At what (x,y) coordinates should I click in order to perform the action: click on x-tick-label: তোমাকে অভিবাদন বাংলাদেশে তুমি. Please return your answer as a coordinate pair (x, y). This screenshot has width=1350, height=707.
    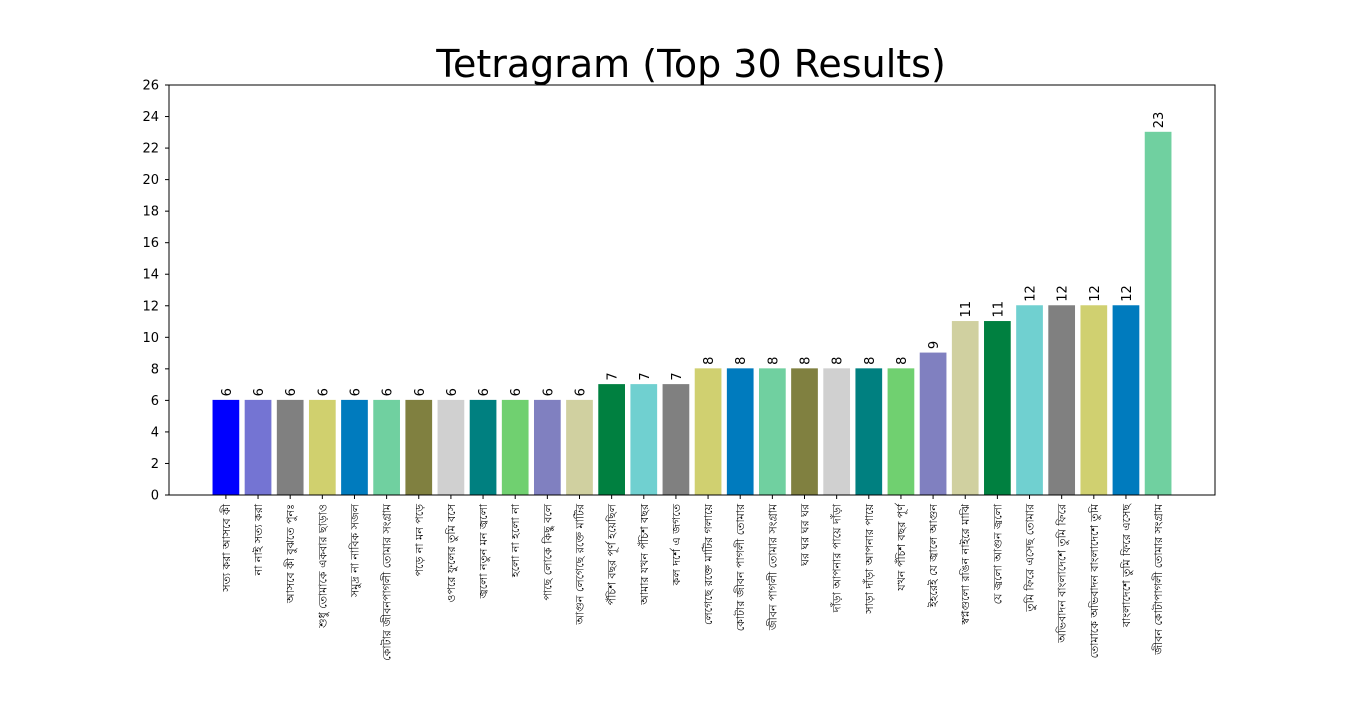
    Looking at the image, I should click on (1094, 580).